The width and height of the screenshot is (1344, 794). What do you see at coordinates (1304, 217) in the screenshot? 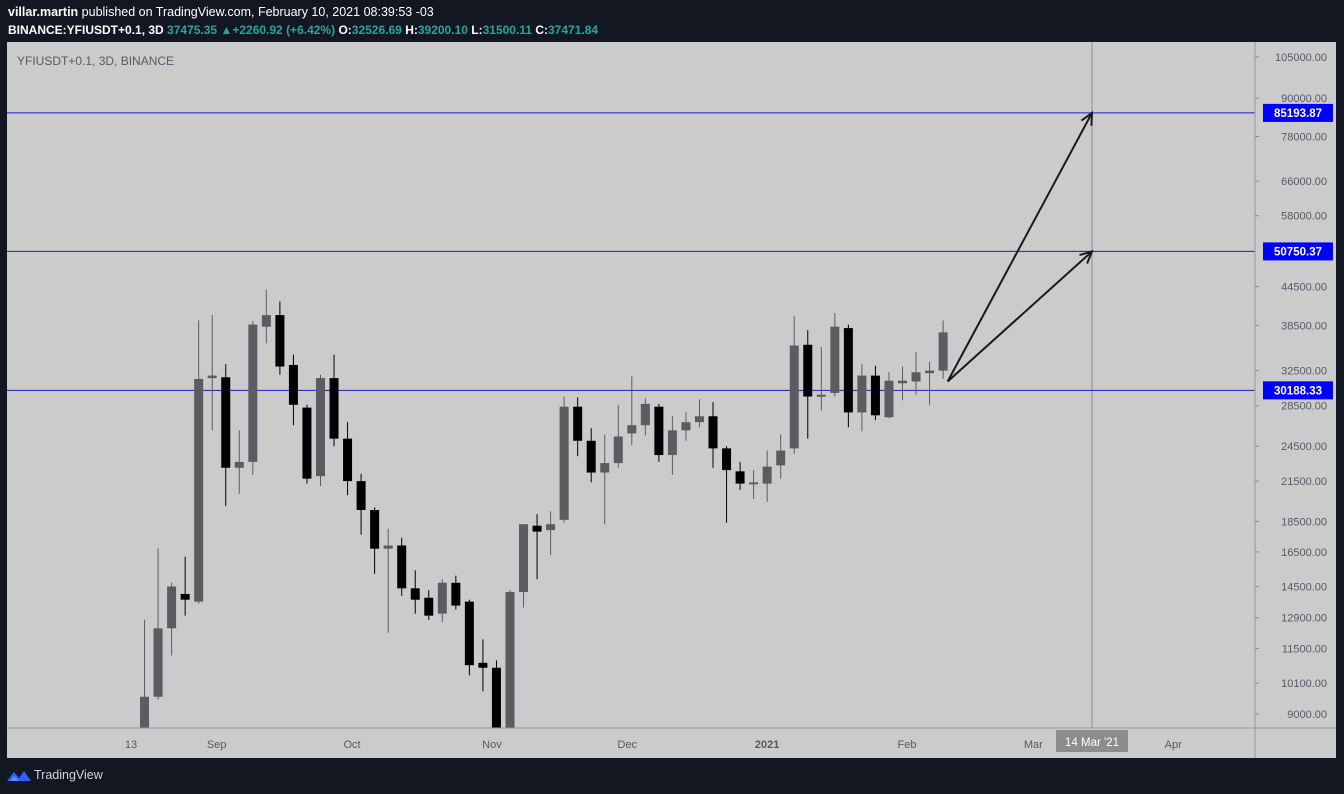
I see `y-tick-label: 58000.00` at bounding box center [1304, 217].